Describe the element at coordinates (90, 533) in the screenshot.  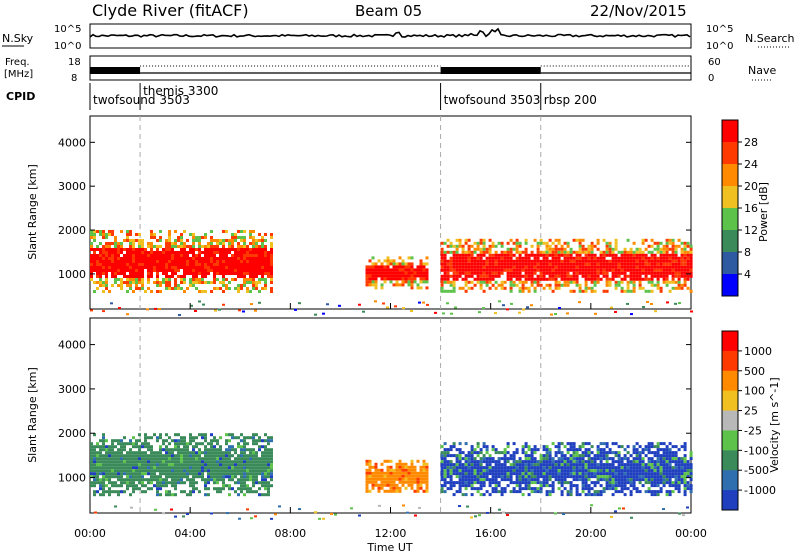
I see `x-tick-label-0: 00:00` at that location.